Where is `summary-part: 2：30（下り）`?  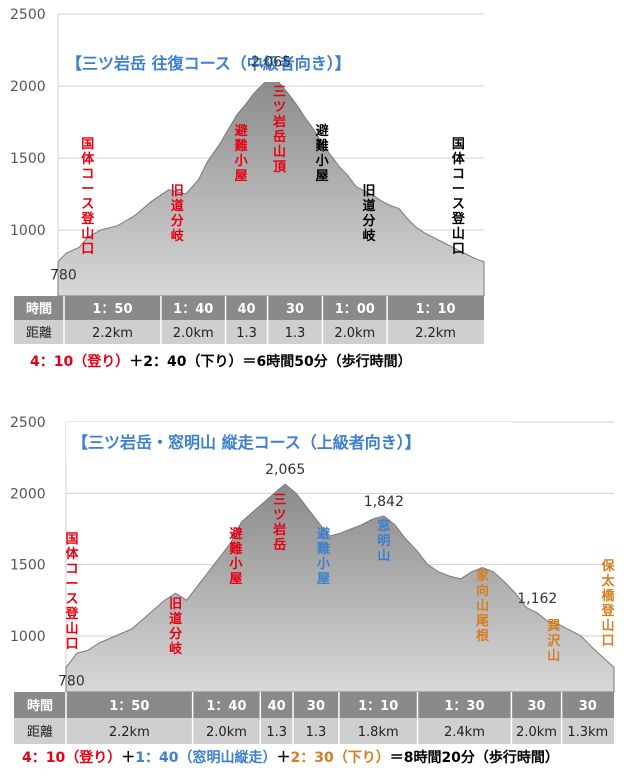
summary-part: 2：30（下り） is located at coordinates (340, 758).